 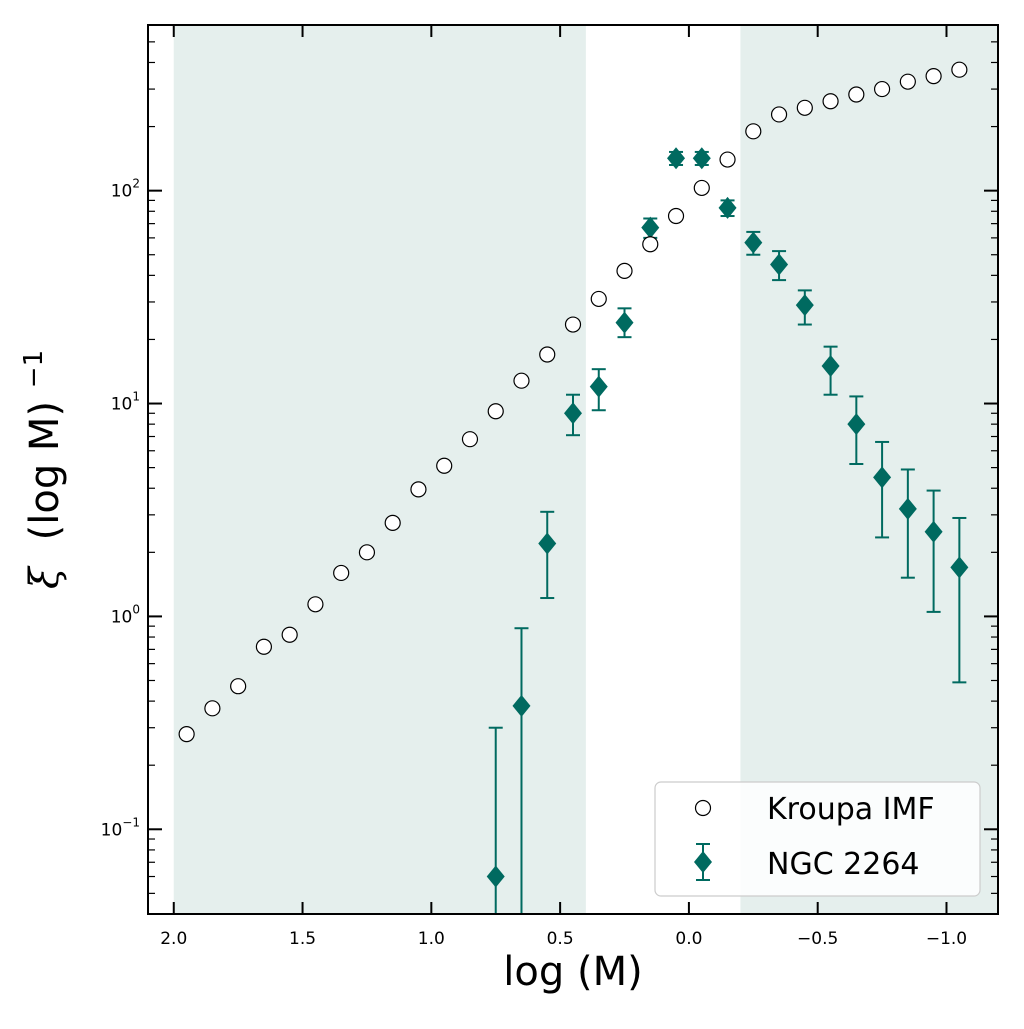 What do you see at coordinates (45, 577) in the screenshot?
I see `y-axis-label-symbol: ξ` at bounding box center [45, 577].